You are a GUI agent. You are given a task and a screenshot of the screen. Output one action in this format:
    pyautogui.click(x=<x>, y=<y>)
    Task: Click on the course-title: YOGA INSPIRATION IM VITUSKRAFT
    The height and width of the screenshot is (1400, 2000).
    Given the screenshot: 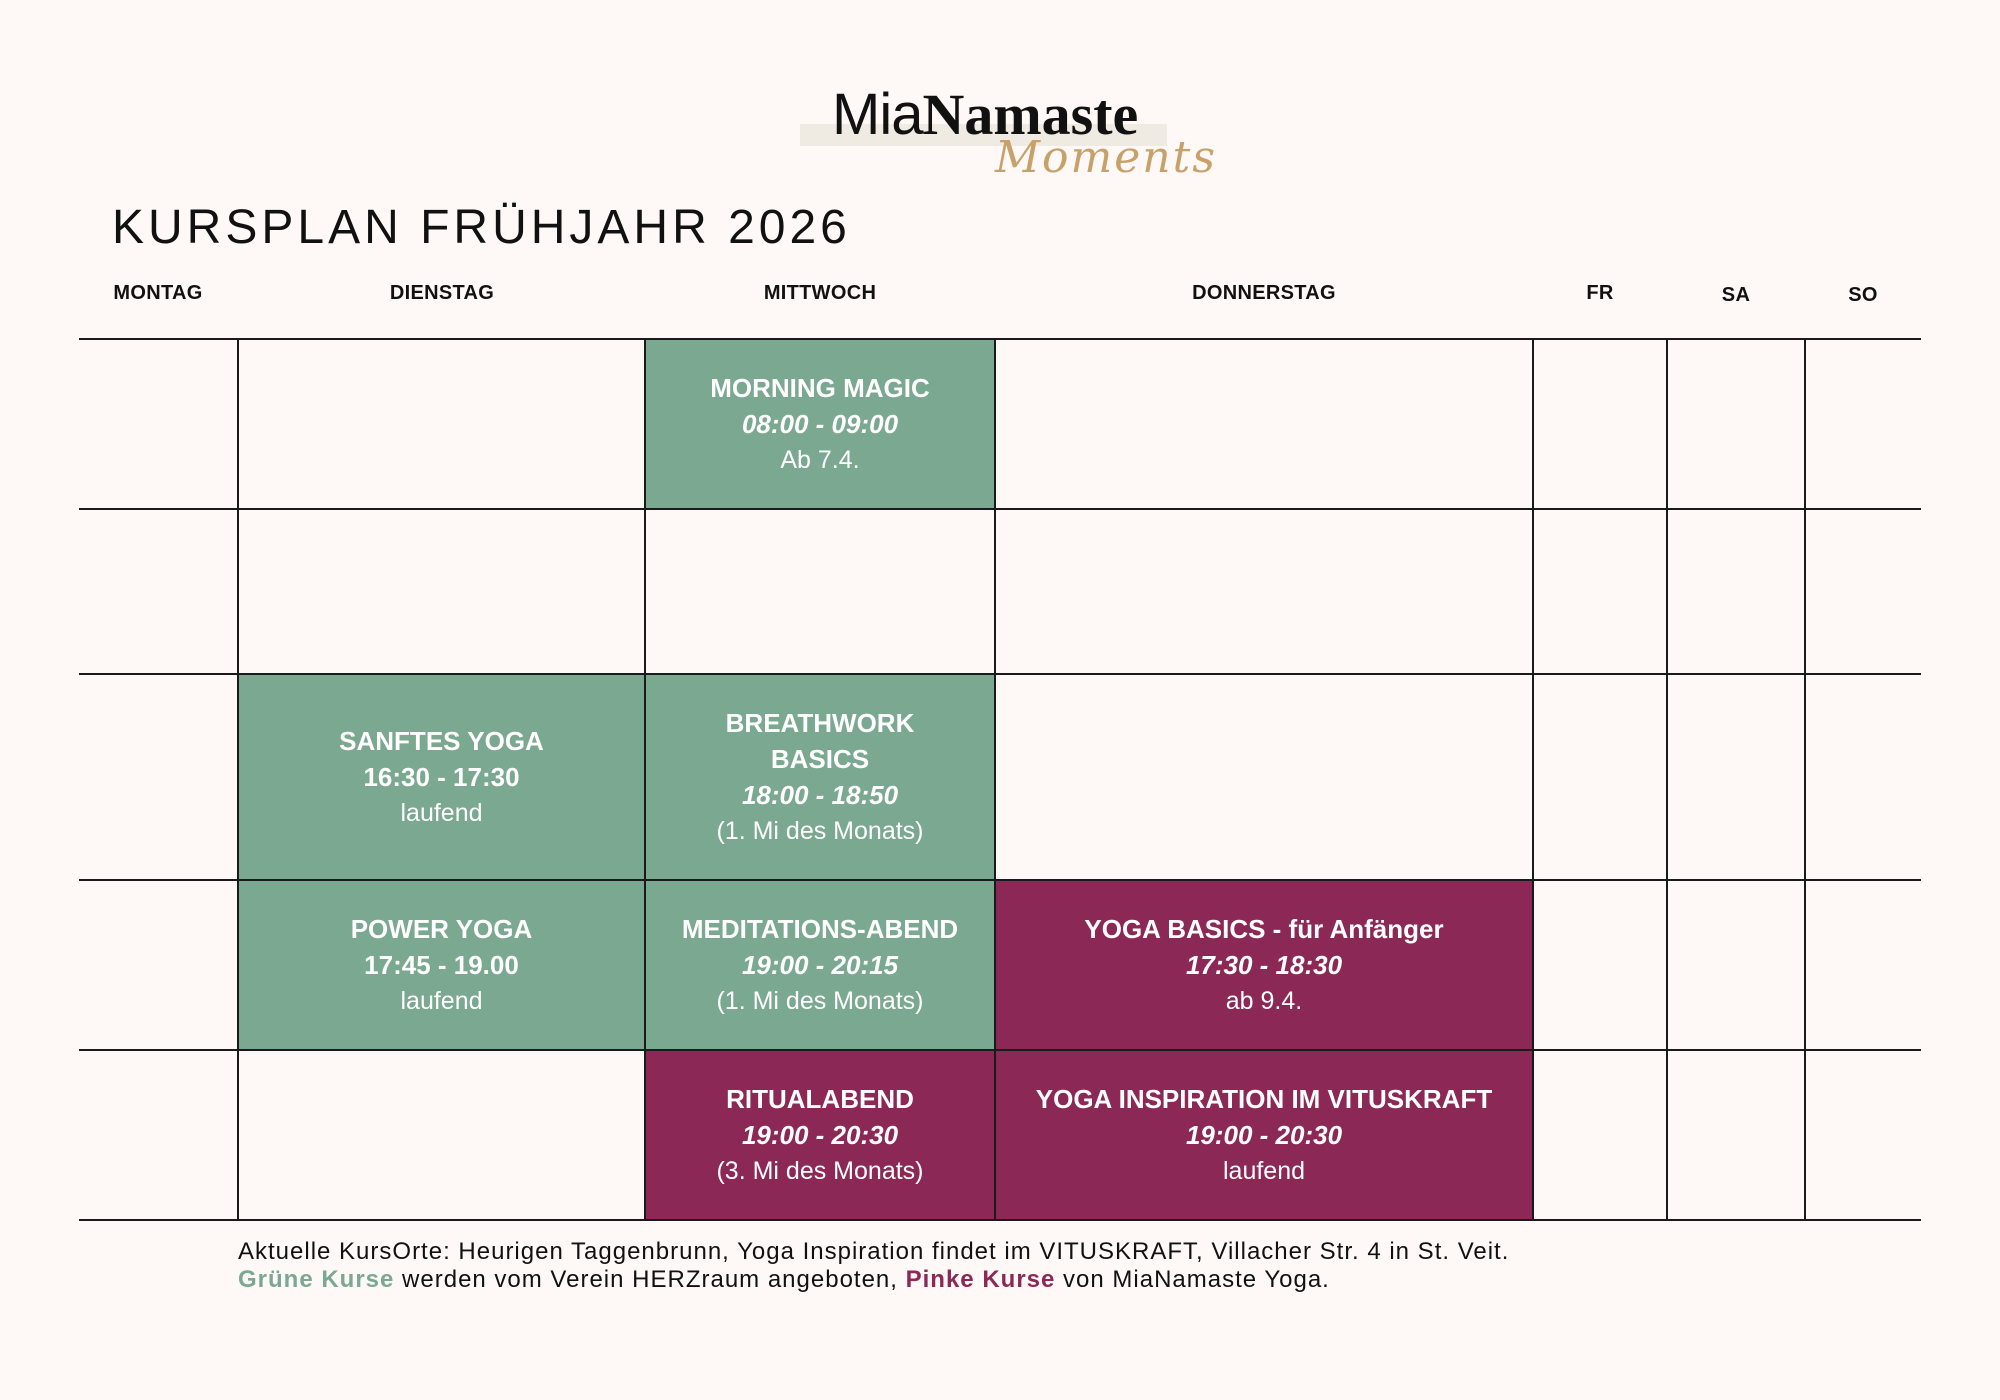 What is the action you would take?
    pyautogui.click(x=1264, y=1099)
    